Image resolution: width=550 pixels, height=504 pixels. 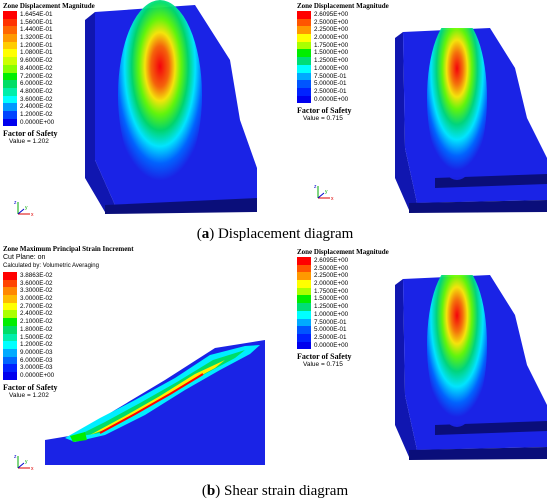 I want to click on legend-entry: 7.2000E-02, so click(x=49, y=76).